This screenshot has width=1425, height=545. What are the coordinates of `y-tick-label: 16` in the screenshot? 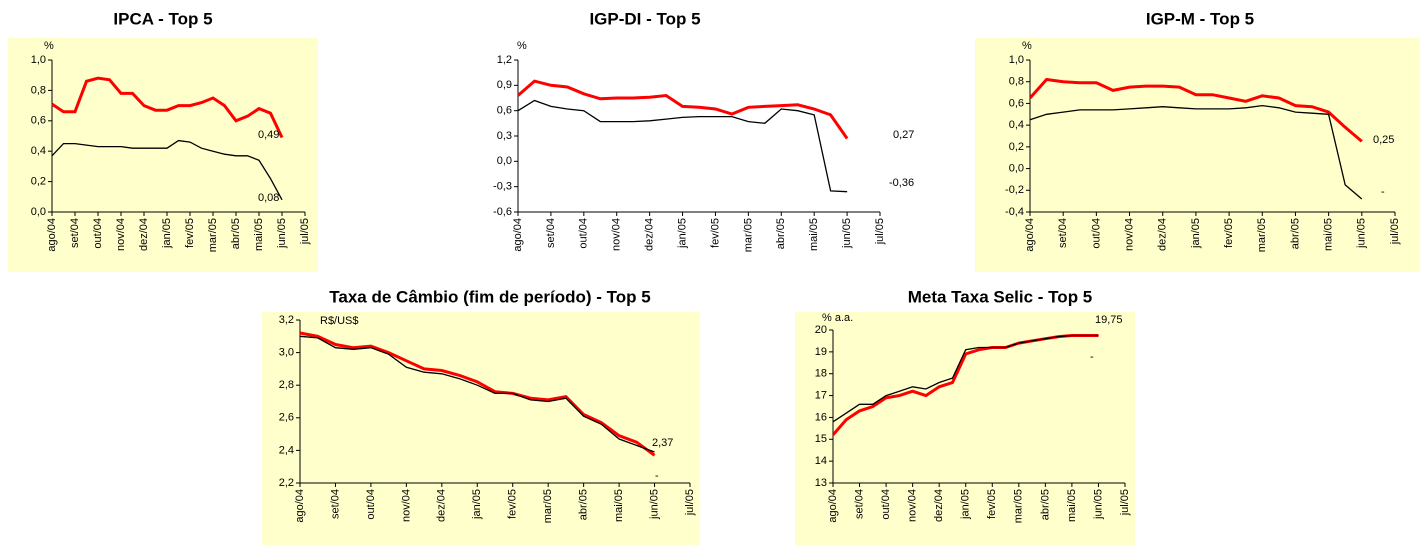 It's located at (821, 417).